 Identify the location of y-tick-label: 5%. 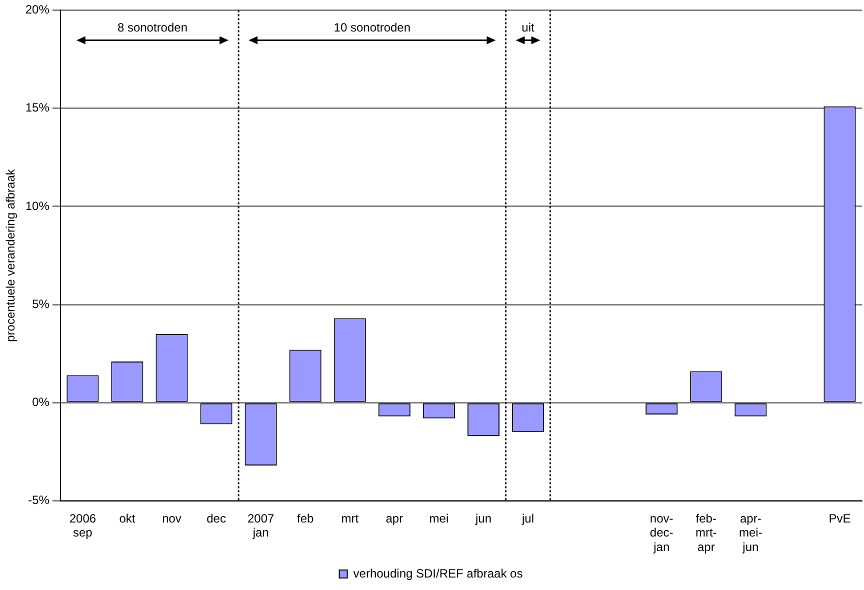
(41, 303).